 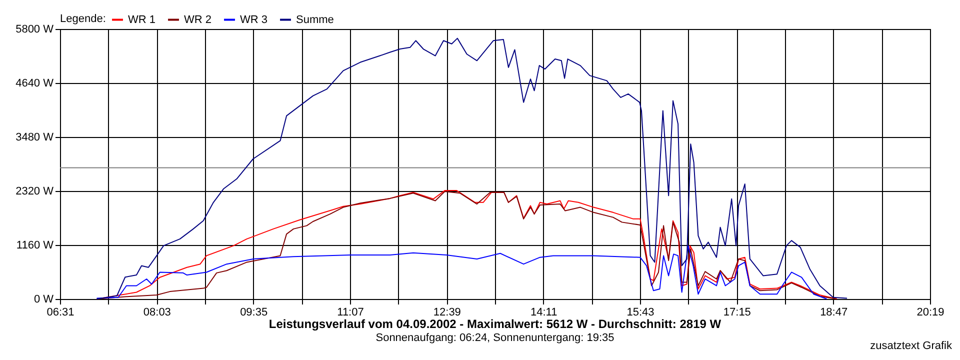 What do you see at coordinates (35, 192) in the screenshot?
I see `y-tick-label: 2320 W` at bounding box center [35, 192].